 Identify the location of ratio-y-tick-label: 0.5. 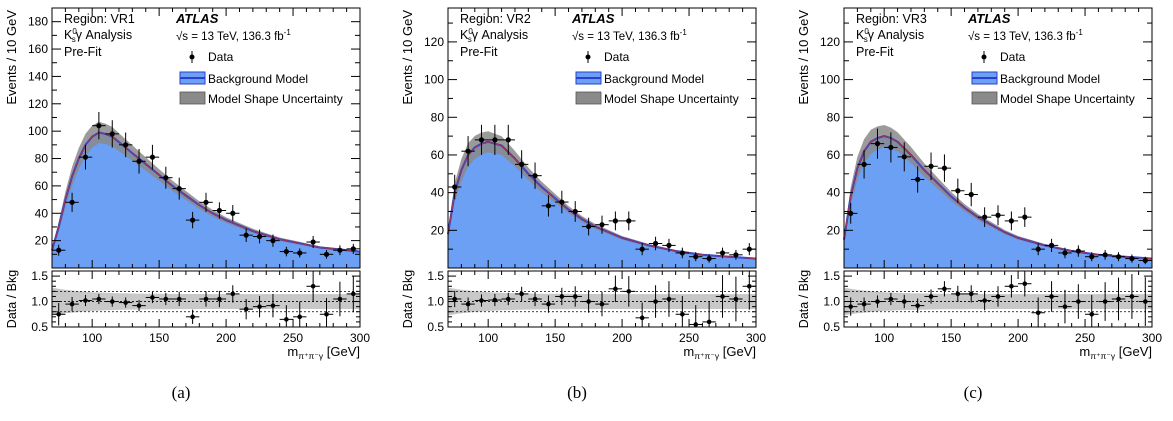
(831, 327).